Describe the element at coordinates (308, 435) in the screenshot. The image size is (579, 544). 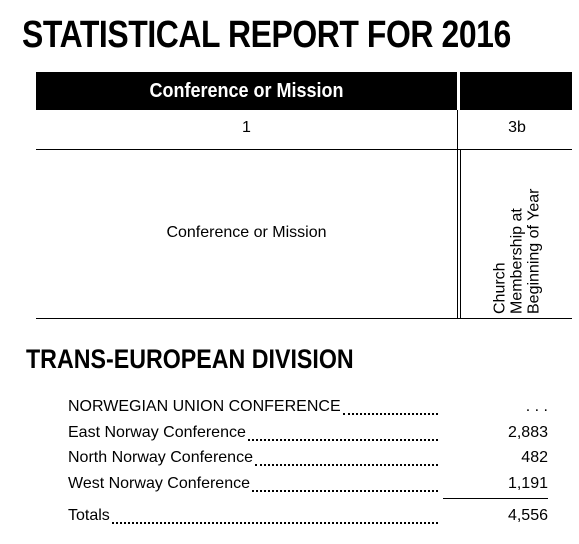
I see `data-row: East Norway Conference 2,883` at that location.